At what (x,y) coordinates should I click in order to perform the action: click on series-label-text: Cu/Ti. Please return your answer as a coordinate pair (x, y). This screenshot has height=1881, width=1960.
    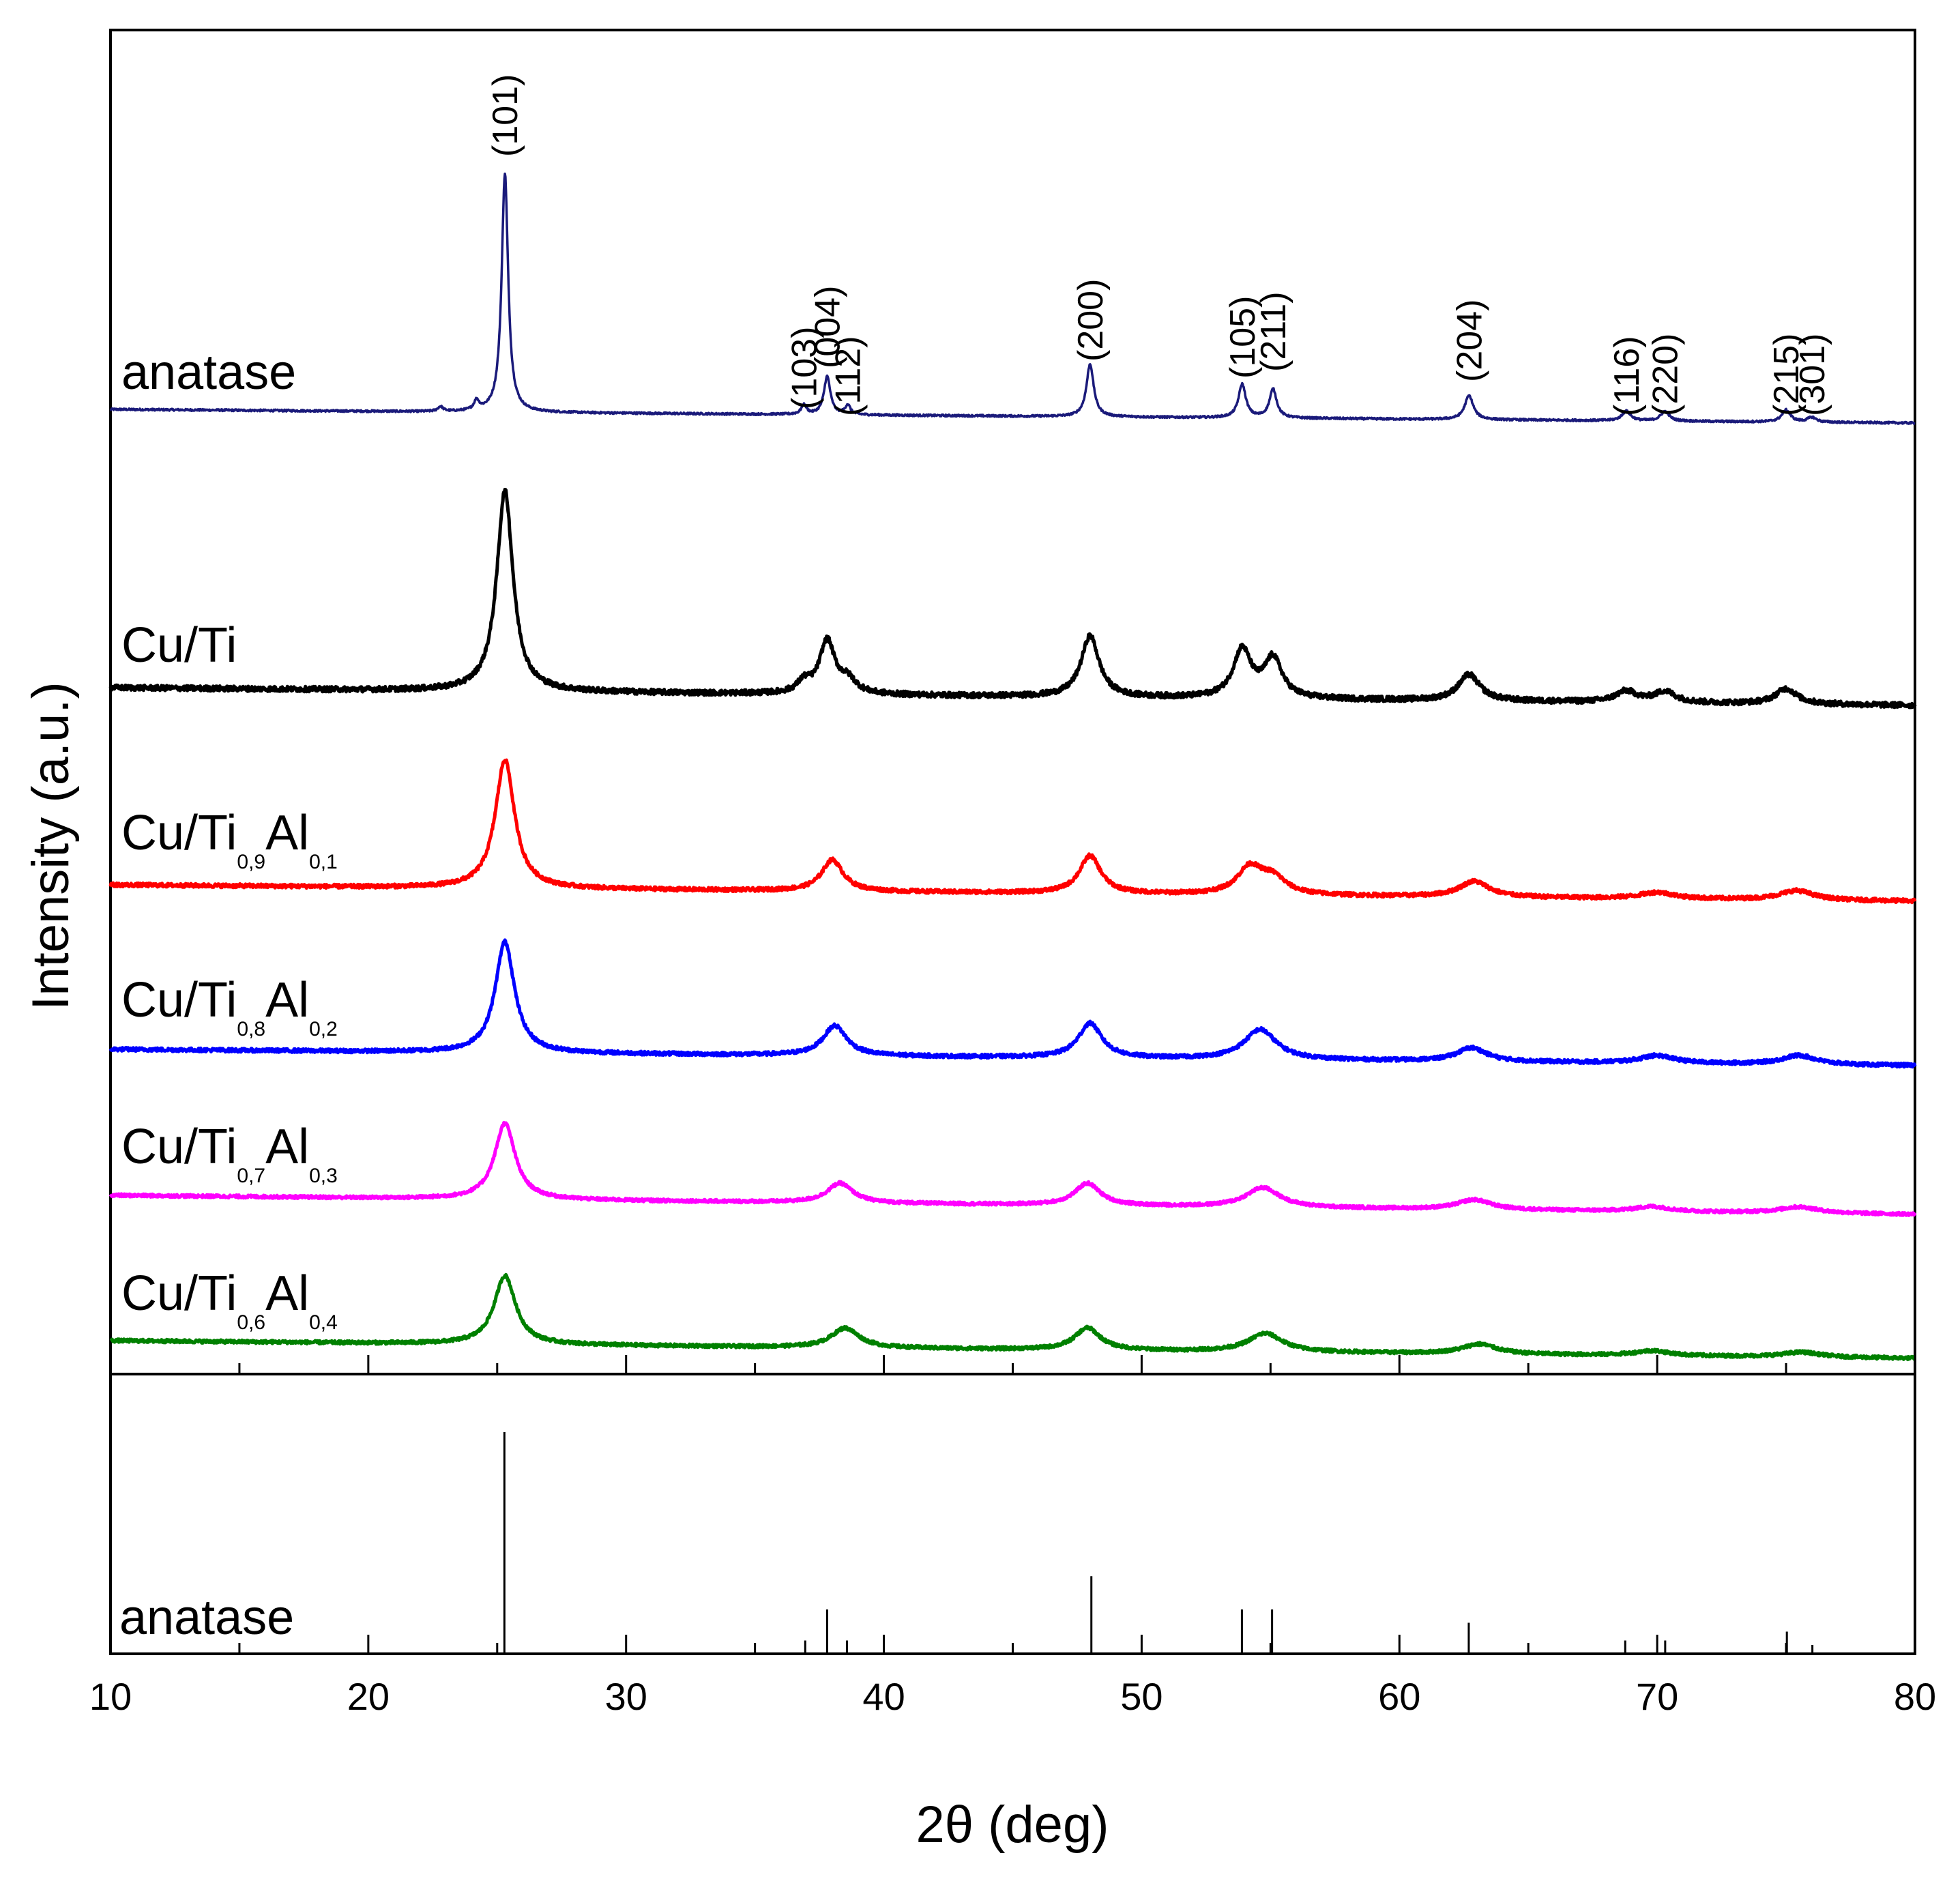
    Looking at the image, I should click on (179, 645).